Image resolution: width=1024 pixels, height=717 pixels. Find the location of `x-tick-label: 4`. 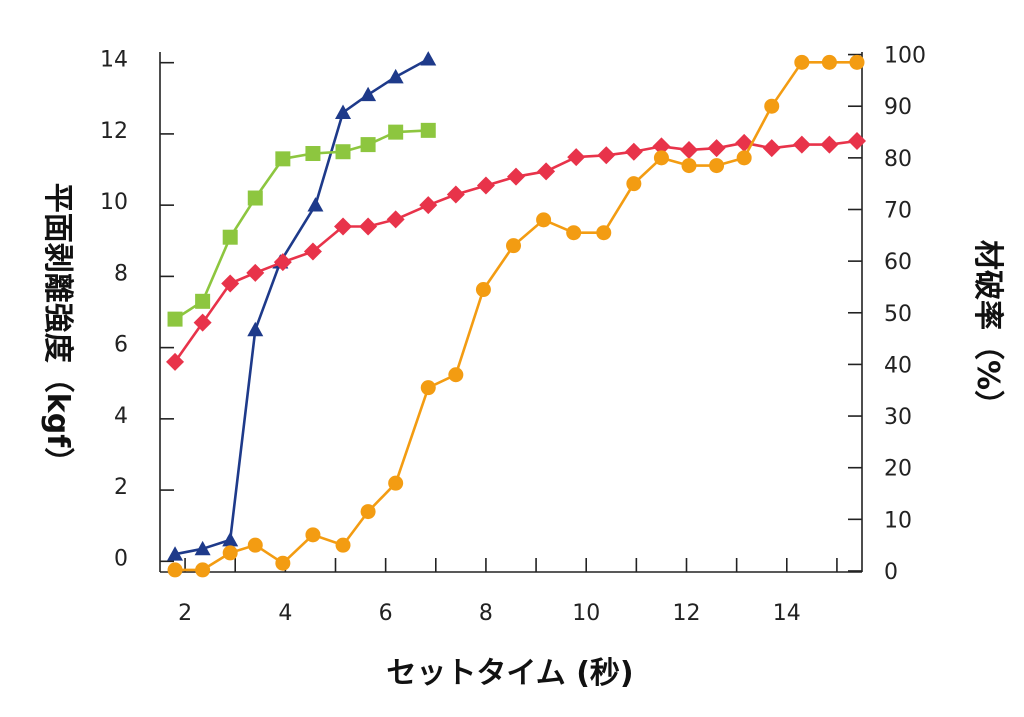

x-tick-label: 4 is located at coordinates (285, 613).